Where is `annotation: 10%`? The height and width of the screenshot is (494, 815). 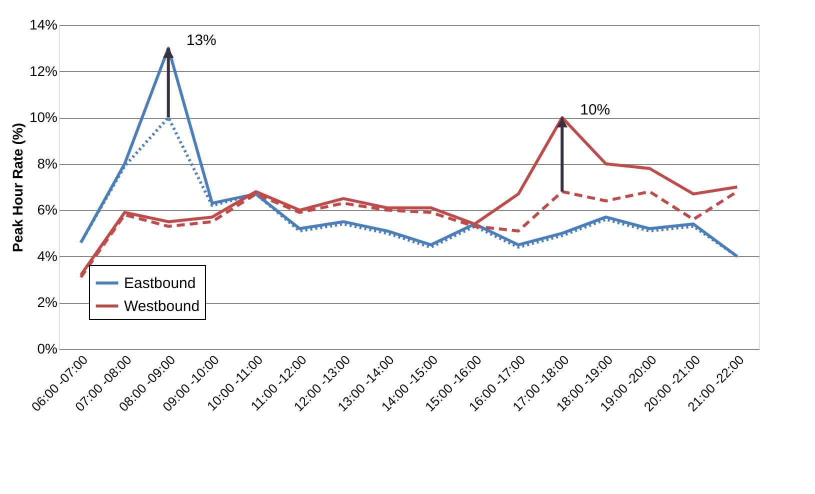
annotation: 10% is located at coordinates (595, 110).